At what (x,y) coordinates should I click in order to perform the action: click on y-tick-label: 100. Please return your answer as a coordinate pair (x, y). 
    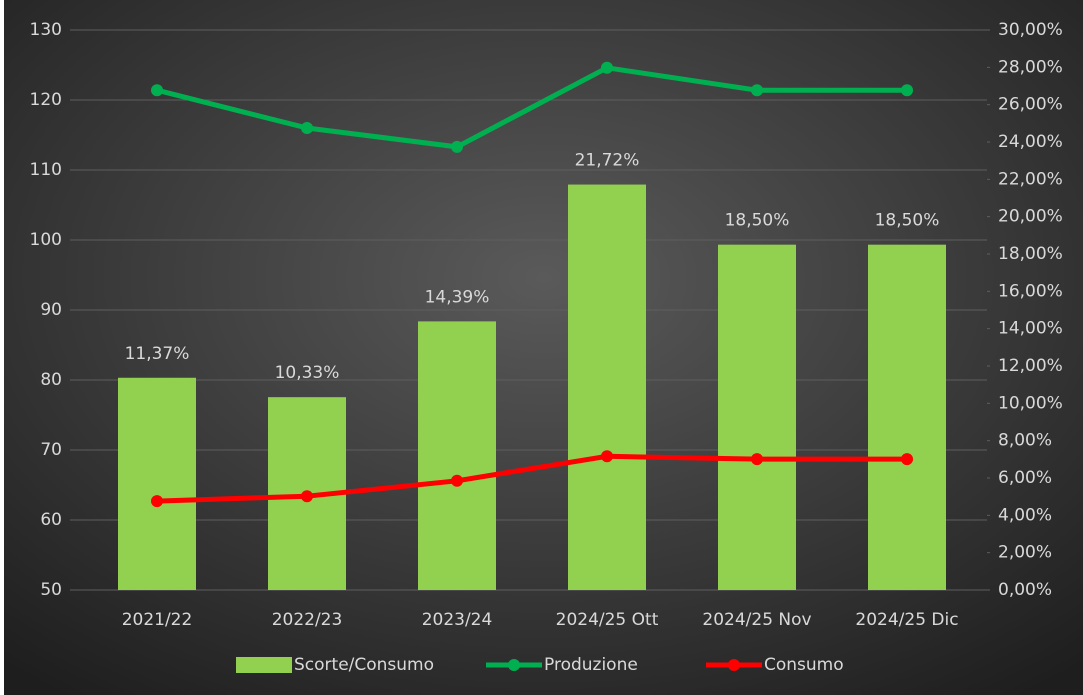
    Looking at the image, I should click on (46, 240).